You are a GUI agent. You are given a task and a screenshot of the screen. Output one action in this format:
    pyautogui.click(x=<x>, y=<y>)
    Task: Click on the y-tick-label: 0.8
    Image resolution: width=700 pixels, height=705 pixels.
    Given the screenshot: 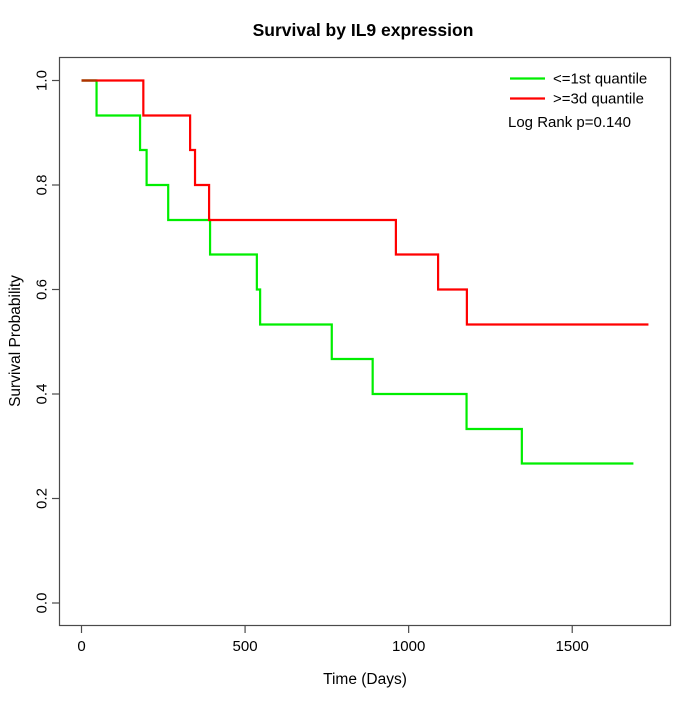 What is the action you would take?
    pyautogui.click(x=41, y=185)
    